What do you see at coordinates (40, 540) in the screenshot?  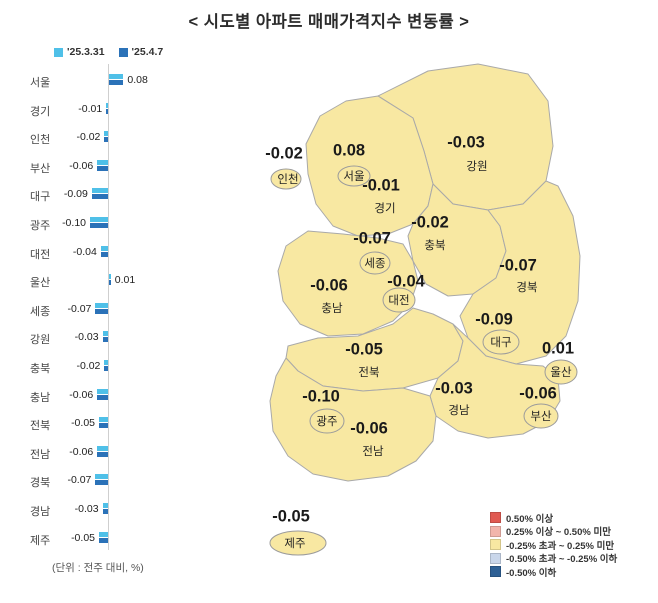 I see `region-label: 제주` at bounding box center [40, 540].